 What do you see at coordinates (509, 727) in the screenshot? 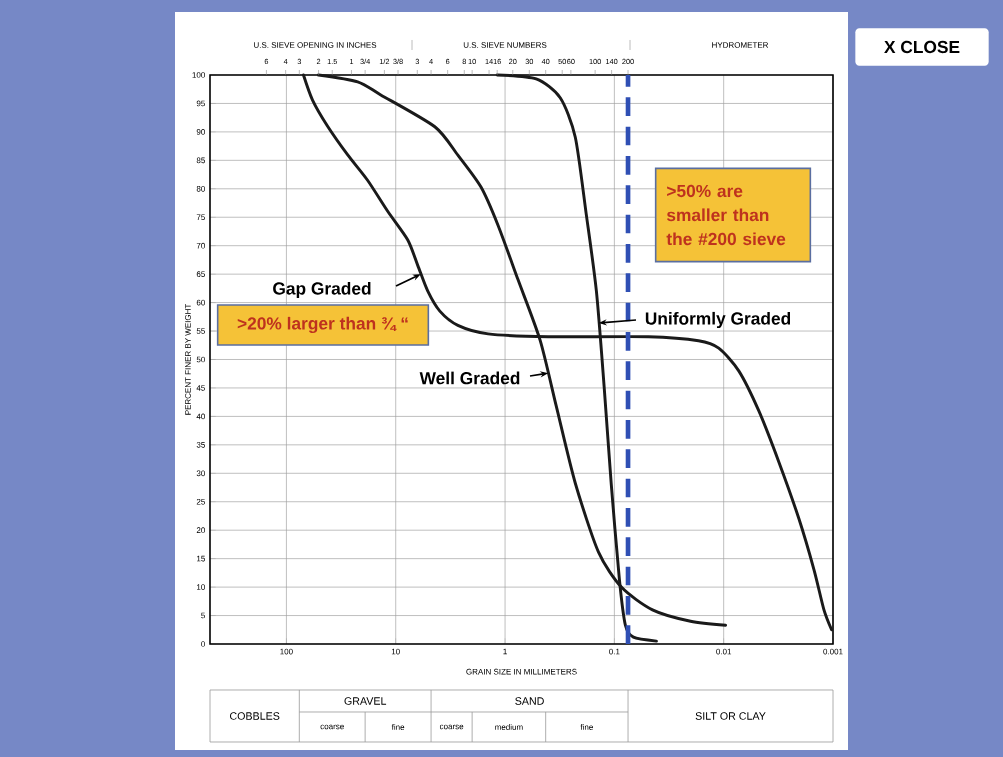
I see `text: medium` at bounding box center [509, 727].